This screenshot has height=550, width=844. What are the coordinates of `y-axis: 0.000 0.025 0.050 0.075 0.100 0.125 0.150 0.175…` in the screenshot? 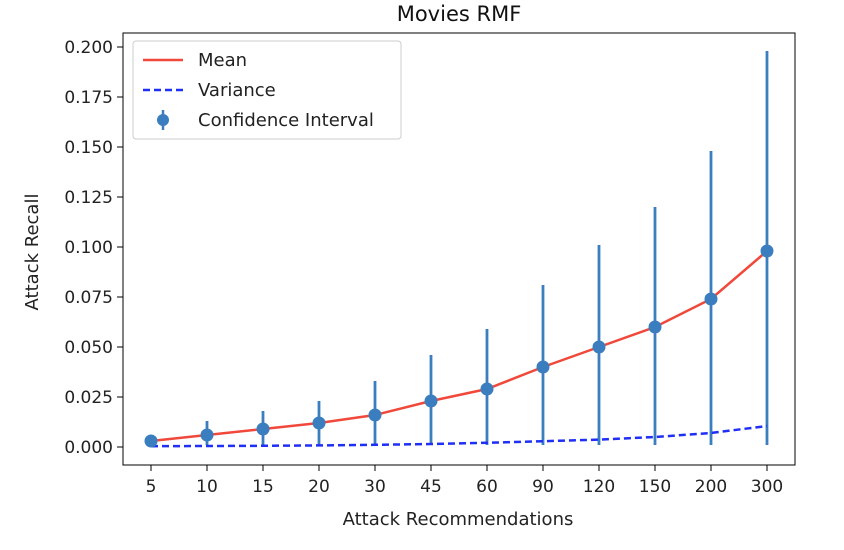 It's located at (93, 248).